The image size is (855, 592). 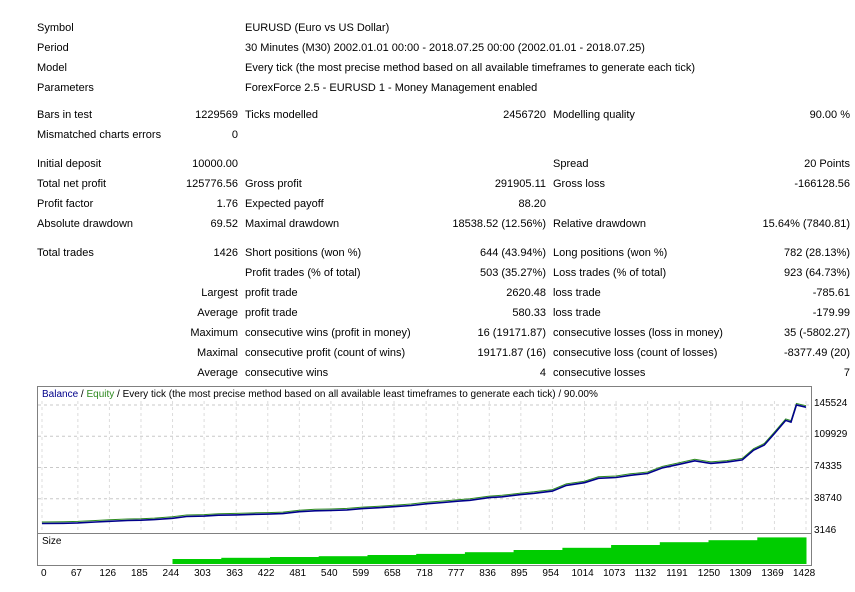 I want to click on maximal-label: Maximal, so click(x=217, y=353).